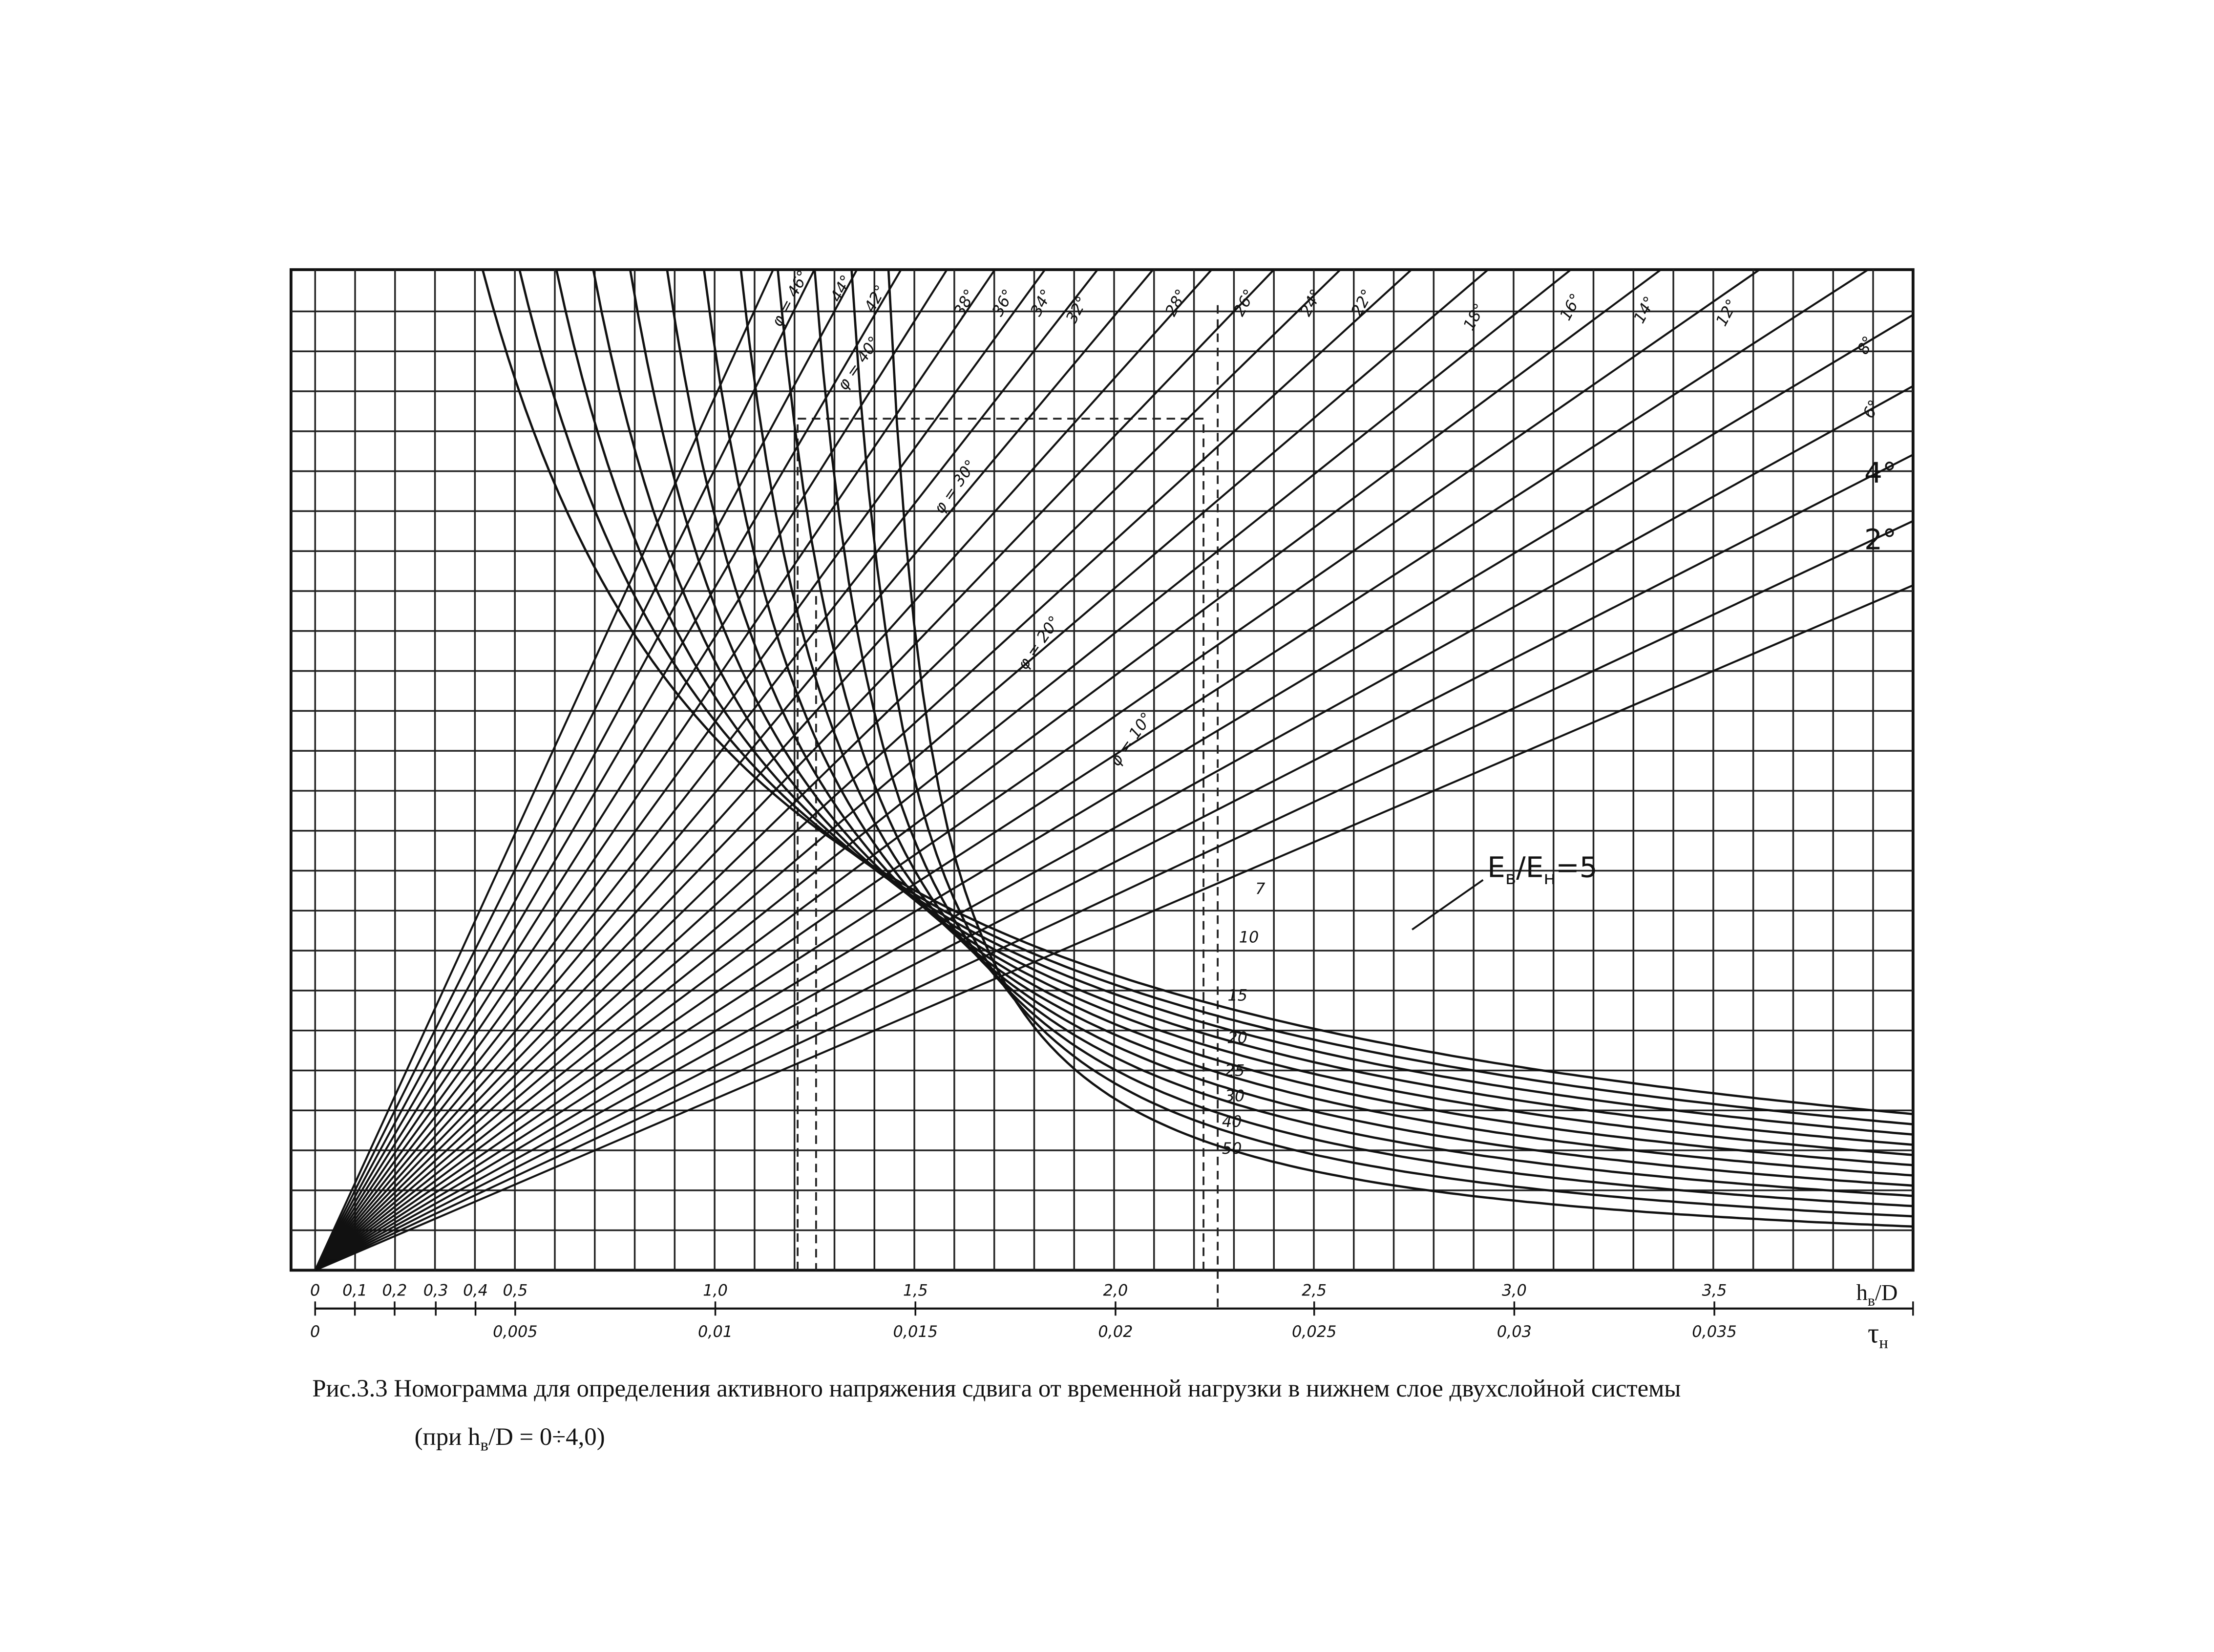 This screenshot has width=2214, height=1652. I want to click on curve-label: 15, so click(1237, 995).